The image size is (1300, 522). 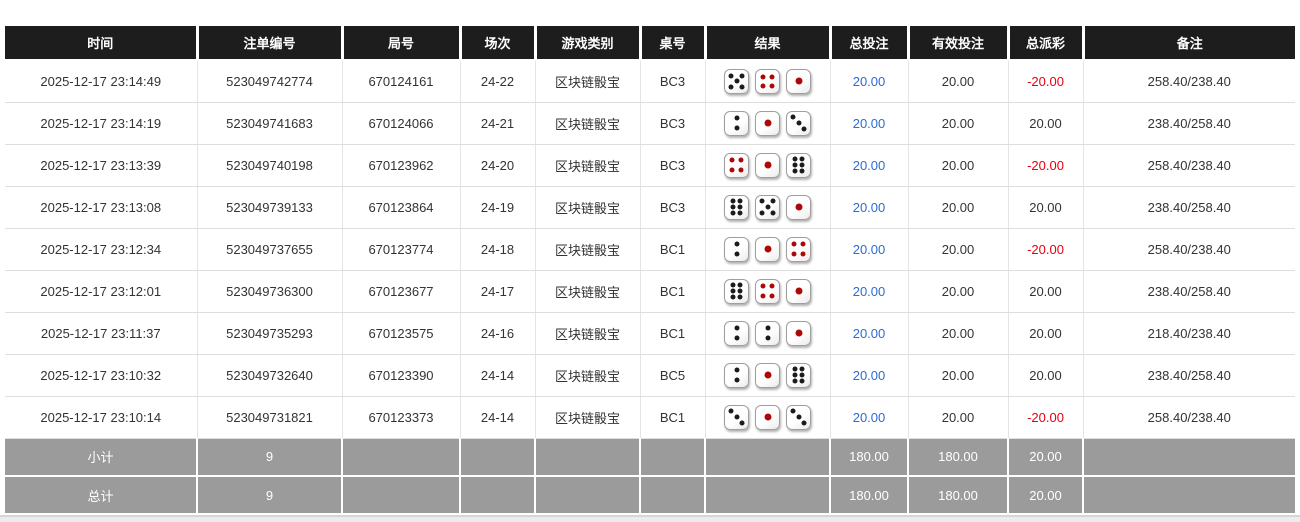 I want to click on cell-round_id: 670123677, so click(x=401, y=291).